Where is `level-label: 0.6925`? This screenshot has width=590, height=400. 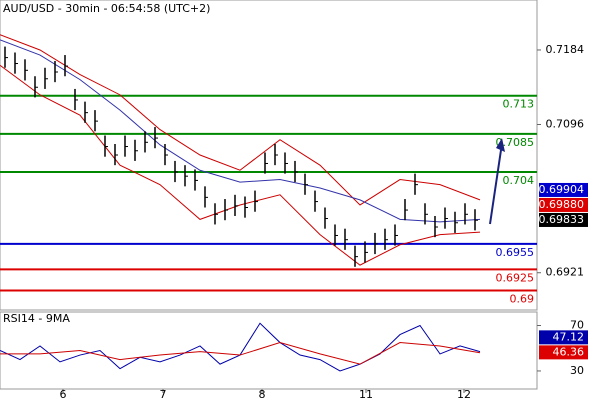
level-label: 0.6925 is located at coordinates (515, 277).